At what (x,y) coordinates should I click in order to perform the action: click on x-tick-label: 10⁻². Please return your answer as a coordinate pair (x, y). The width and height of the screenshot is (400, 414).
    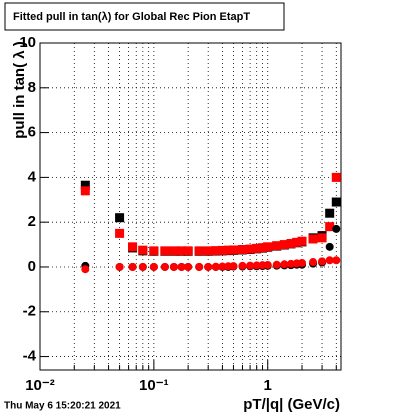
    Looking at the image, I should click on (40, 385).